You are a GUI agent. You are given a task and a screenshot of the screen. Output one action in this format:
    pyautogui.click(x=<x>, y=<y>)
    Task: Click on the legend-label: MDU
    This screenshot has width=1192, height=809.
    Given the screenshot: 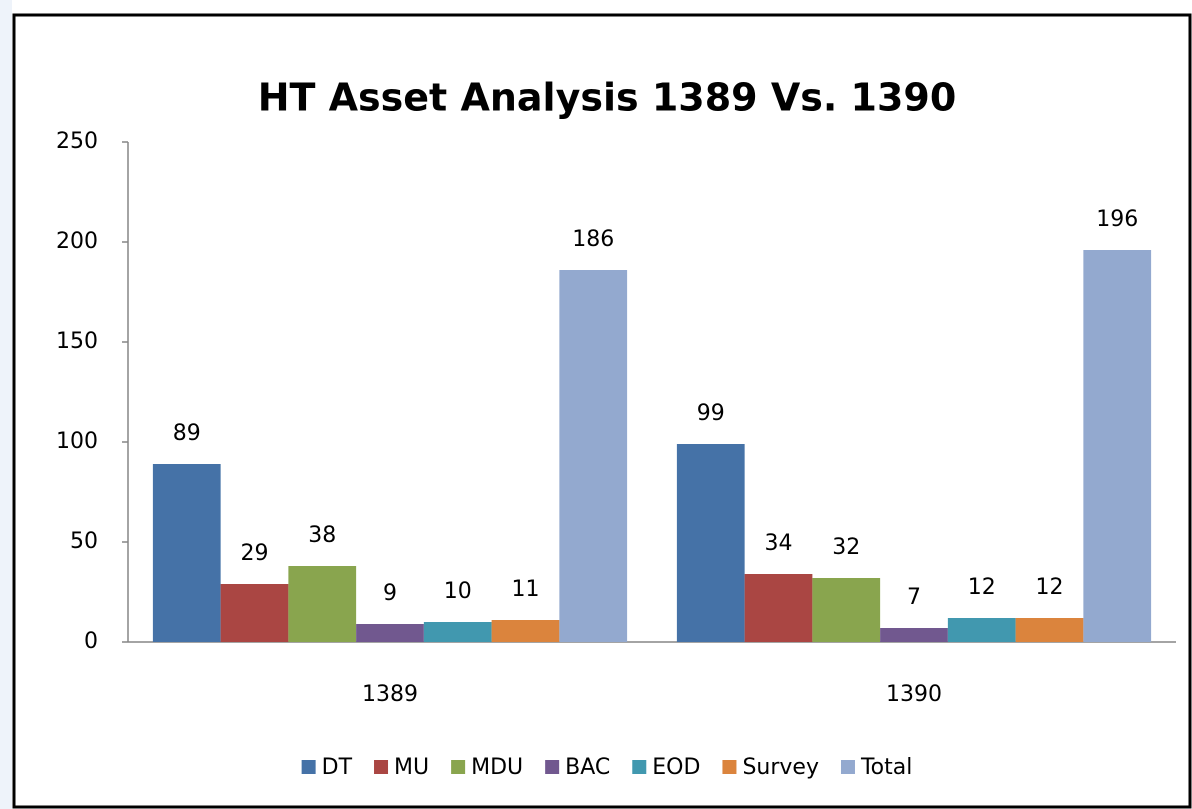 What is the action you would take?
    pyautogui.click(x=497, y=767)
    